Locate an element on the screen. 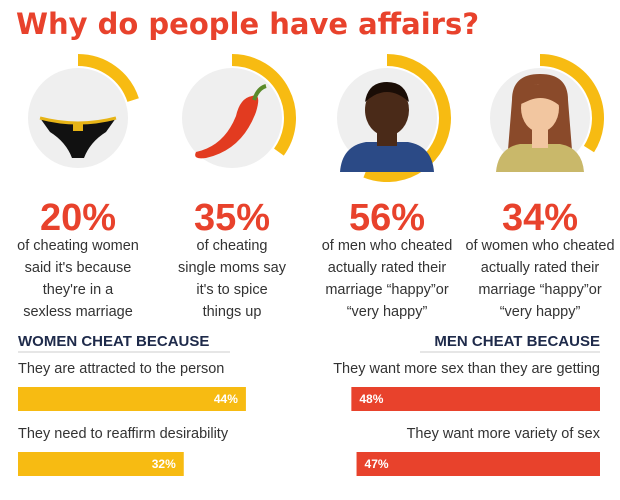 The image size is (620, 500). bar-label: 32% is located at coordinates (164, 464).